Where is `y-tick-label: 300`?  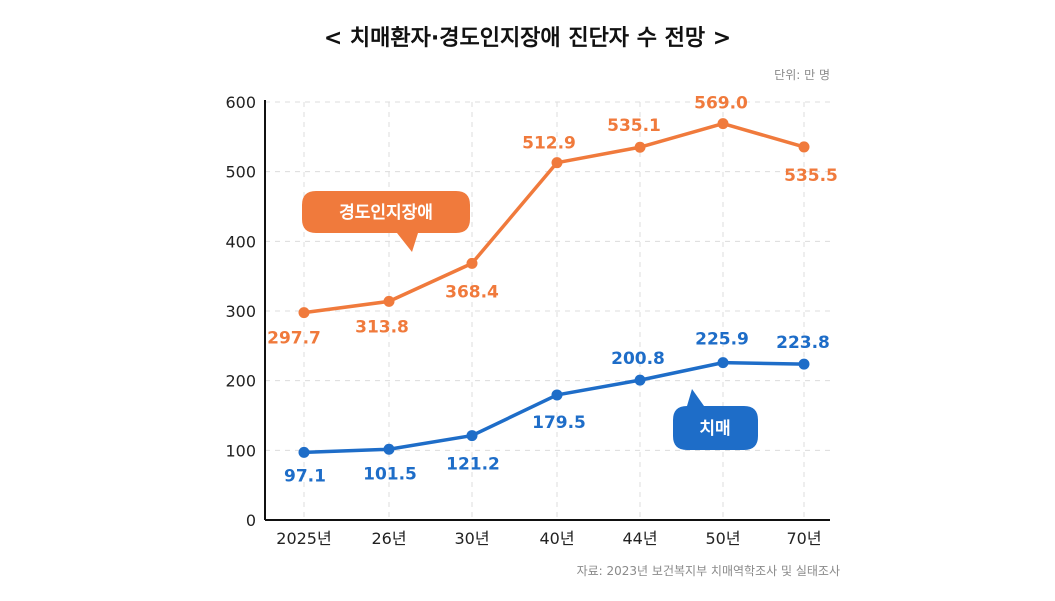 y-tick-label: 300 is located at coordinates (240, 311).